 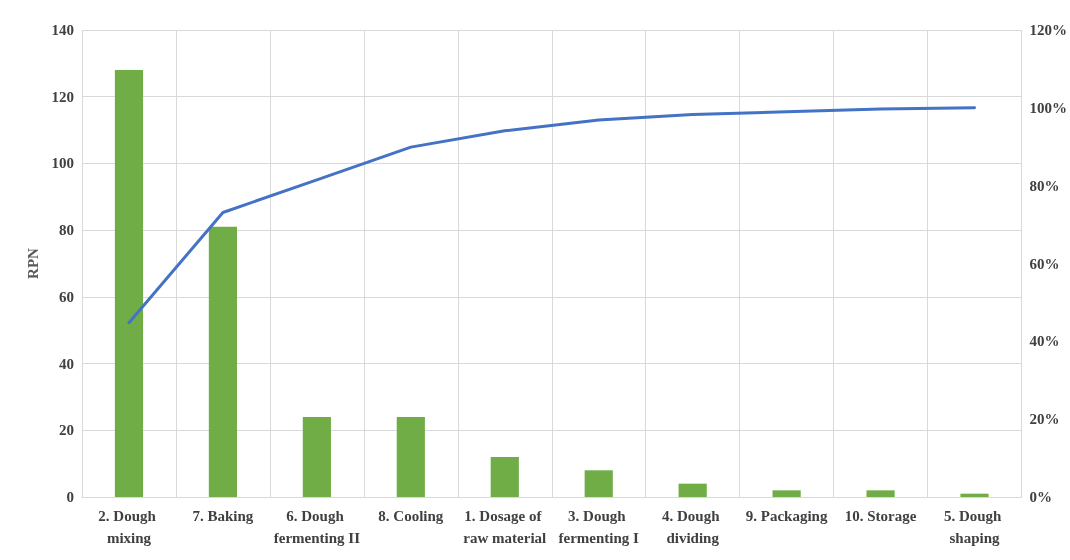 What do you see at coordinates (66, 363) in the screenshot?
I see `y-tick-label: 40` at bounding box center [66, 363].